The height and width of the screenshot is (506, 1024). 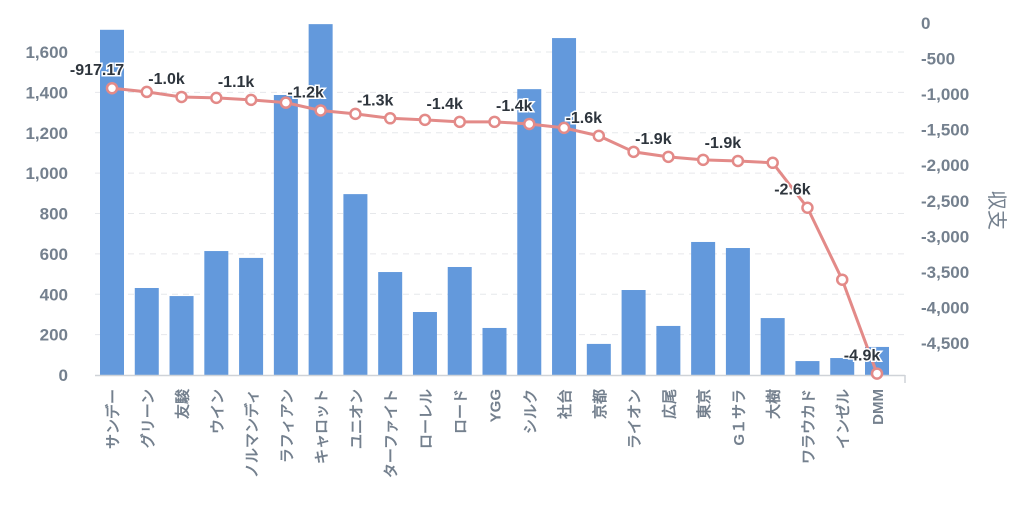 What do you see at coordinates (54, 335) in the screenshot?
I see `left-tick-label: 200` at bounding box center [54, 335].